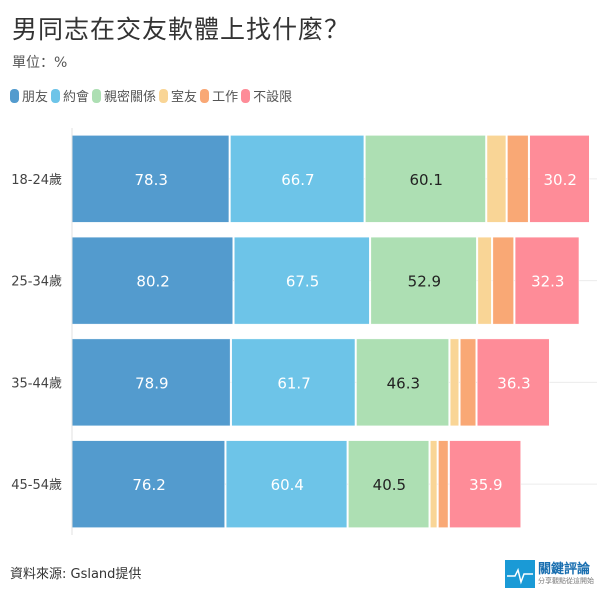 The width and height of the screenshot is (609, 600). Describe the element at coordinates (35, 97) in the screenshot. I see `legend-label: 朋友` at that location.